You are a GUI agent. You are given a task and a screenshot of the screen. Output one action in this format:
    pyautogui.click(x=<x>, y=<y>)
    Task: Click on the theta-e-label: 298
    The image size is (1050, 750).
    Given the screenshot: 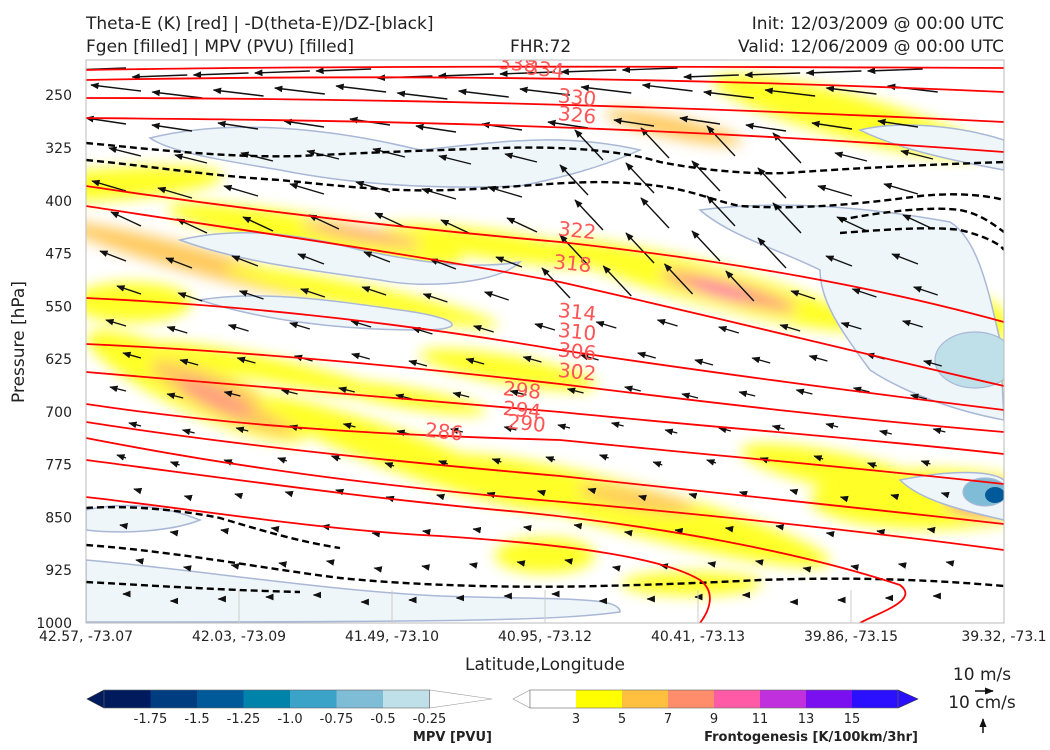 What is the action you would take?
    pyautogui.click(x=522, y=390)
    